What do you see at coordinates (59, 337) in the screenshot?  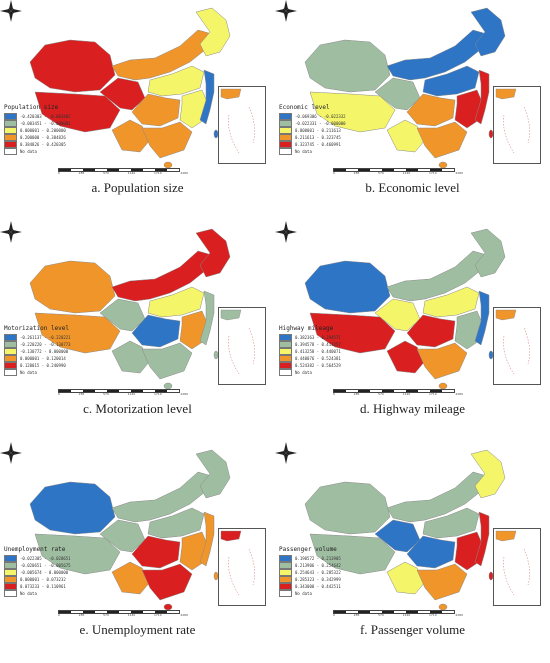 I see `legend-item: -0.261137 - -0.220221` at bounding box center [59, 337].